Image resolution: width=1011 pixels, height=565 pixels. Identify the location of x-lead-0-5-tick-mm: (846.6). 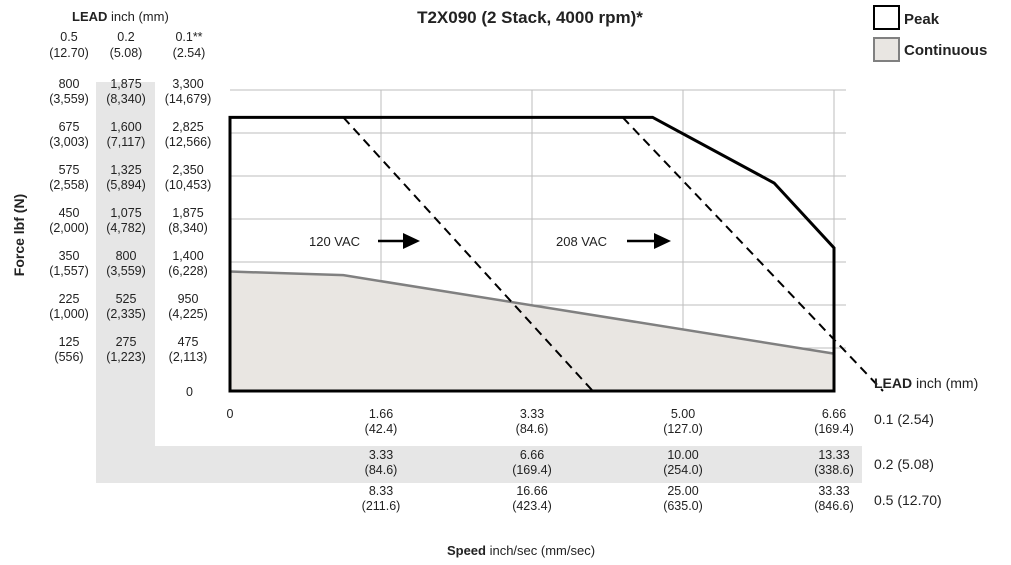
(834, 506).